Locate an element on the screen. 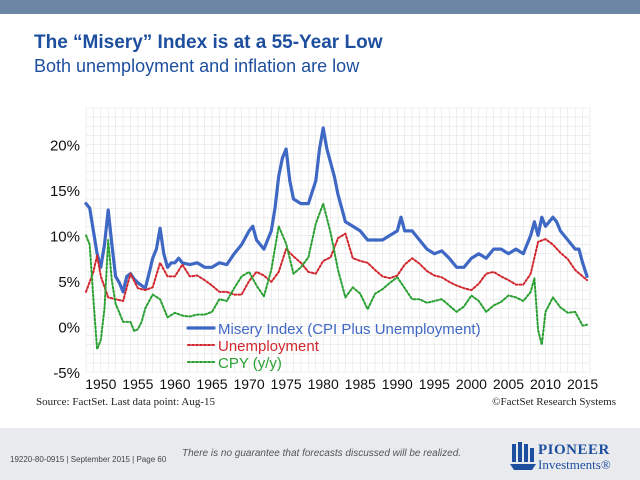 The width and height of the screenshot is (640, 480). legend-label-1: Misery Index (CPI Plus Unemployment) is located at coordinates (349, 329).